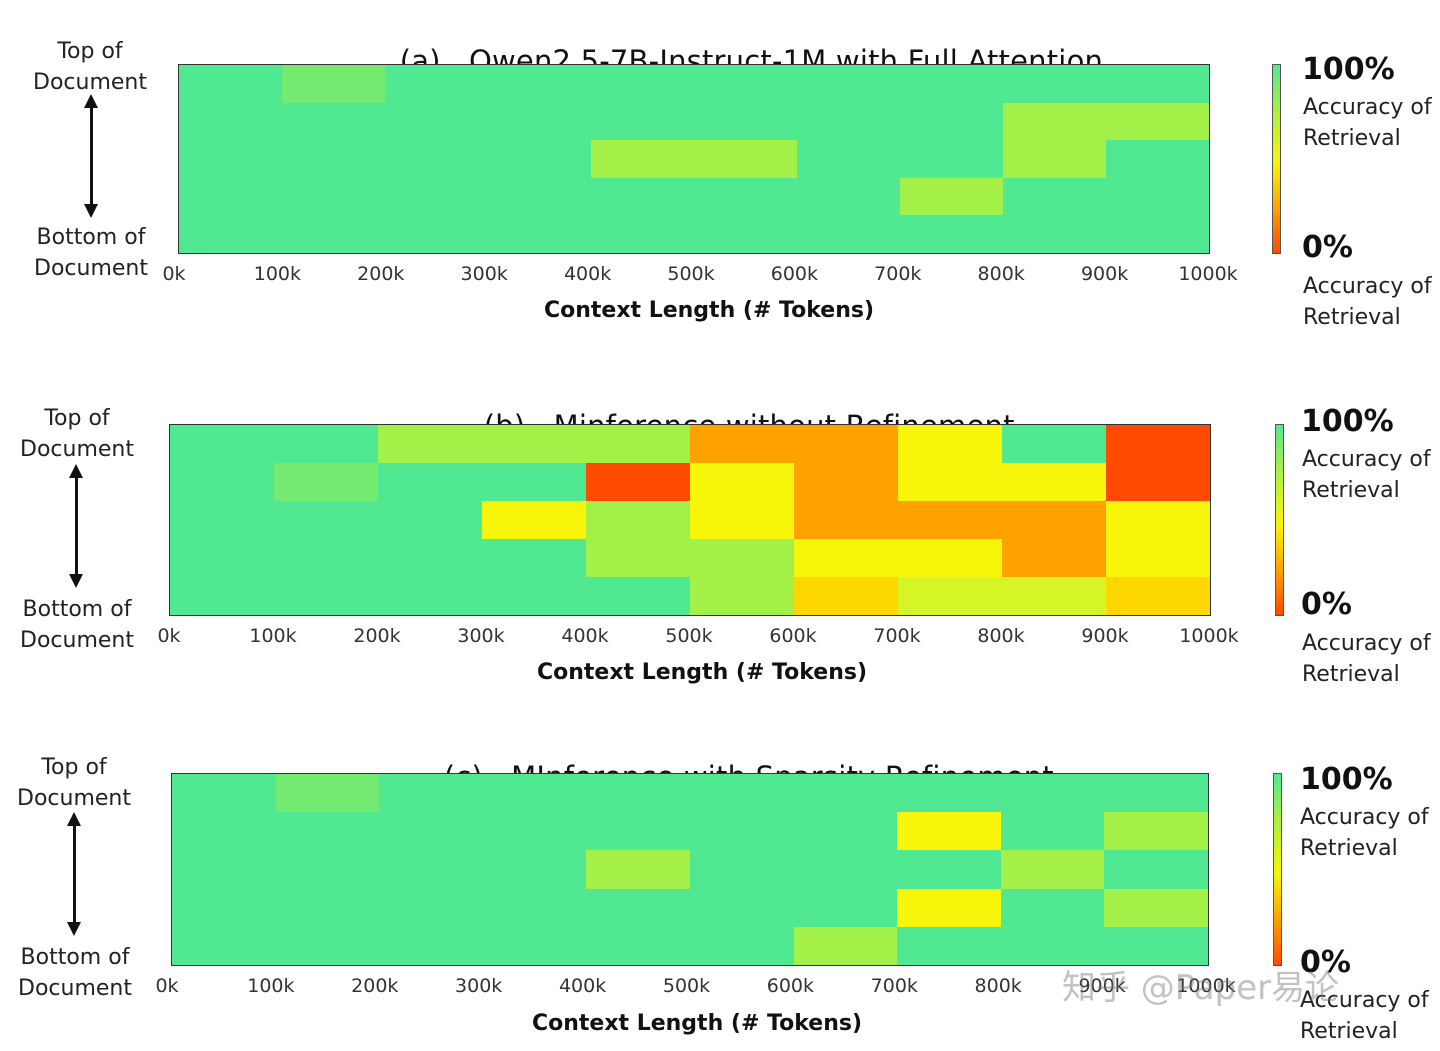 Image resolution: width=1440 pixels, height=1051 pixels. What do you see at coordinates (76, 526) in the screenshot?
I see `depth-arrow-icon` at bounding box center [76, 526].